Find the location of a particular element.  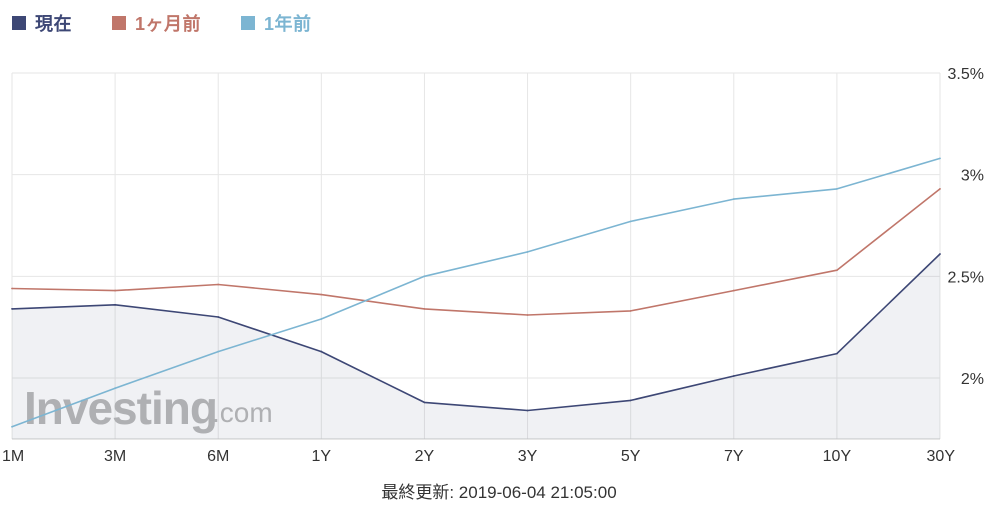

x-tick-label: 1M is located at coordinates (13, 456).